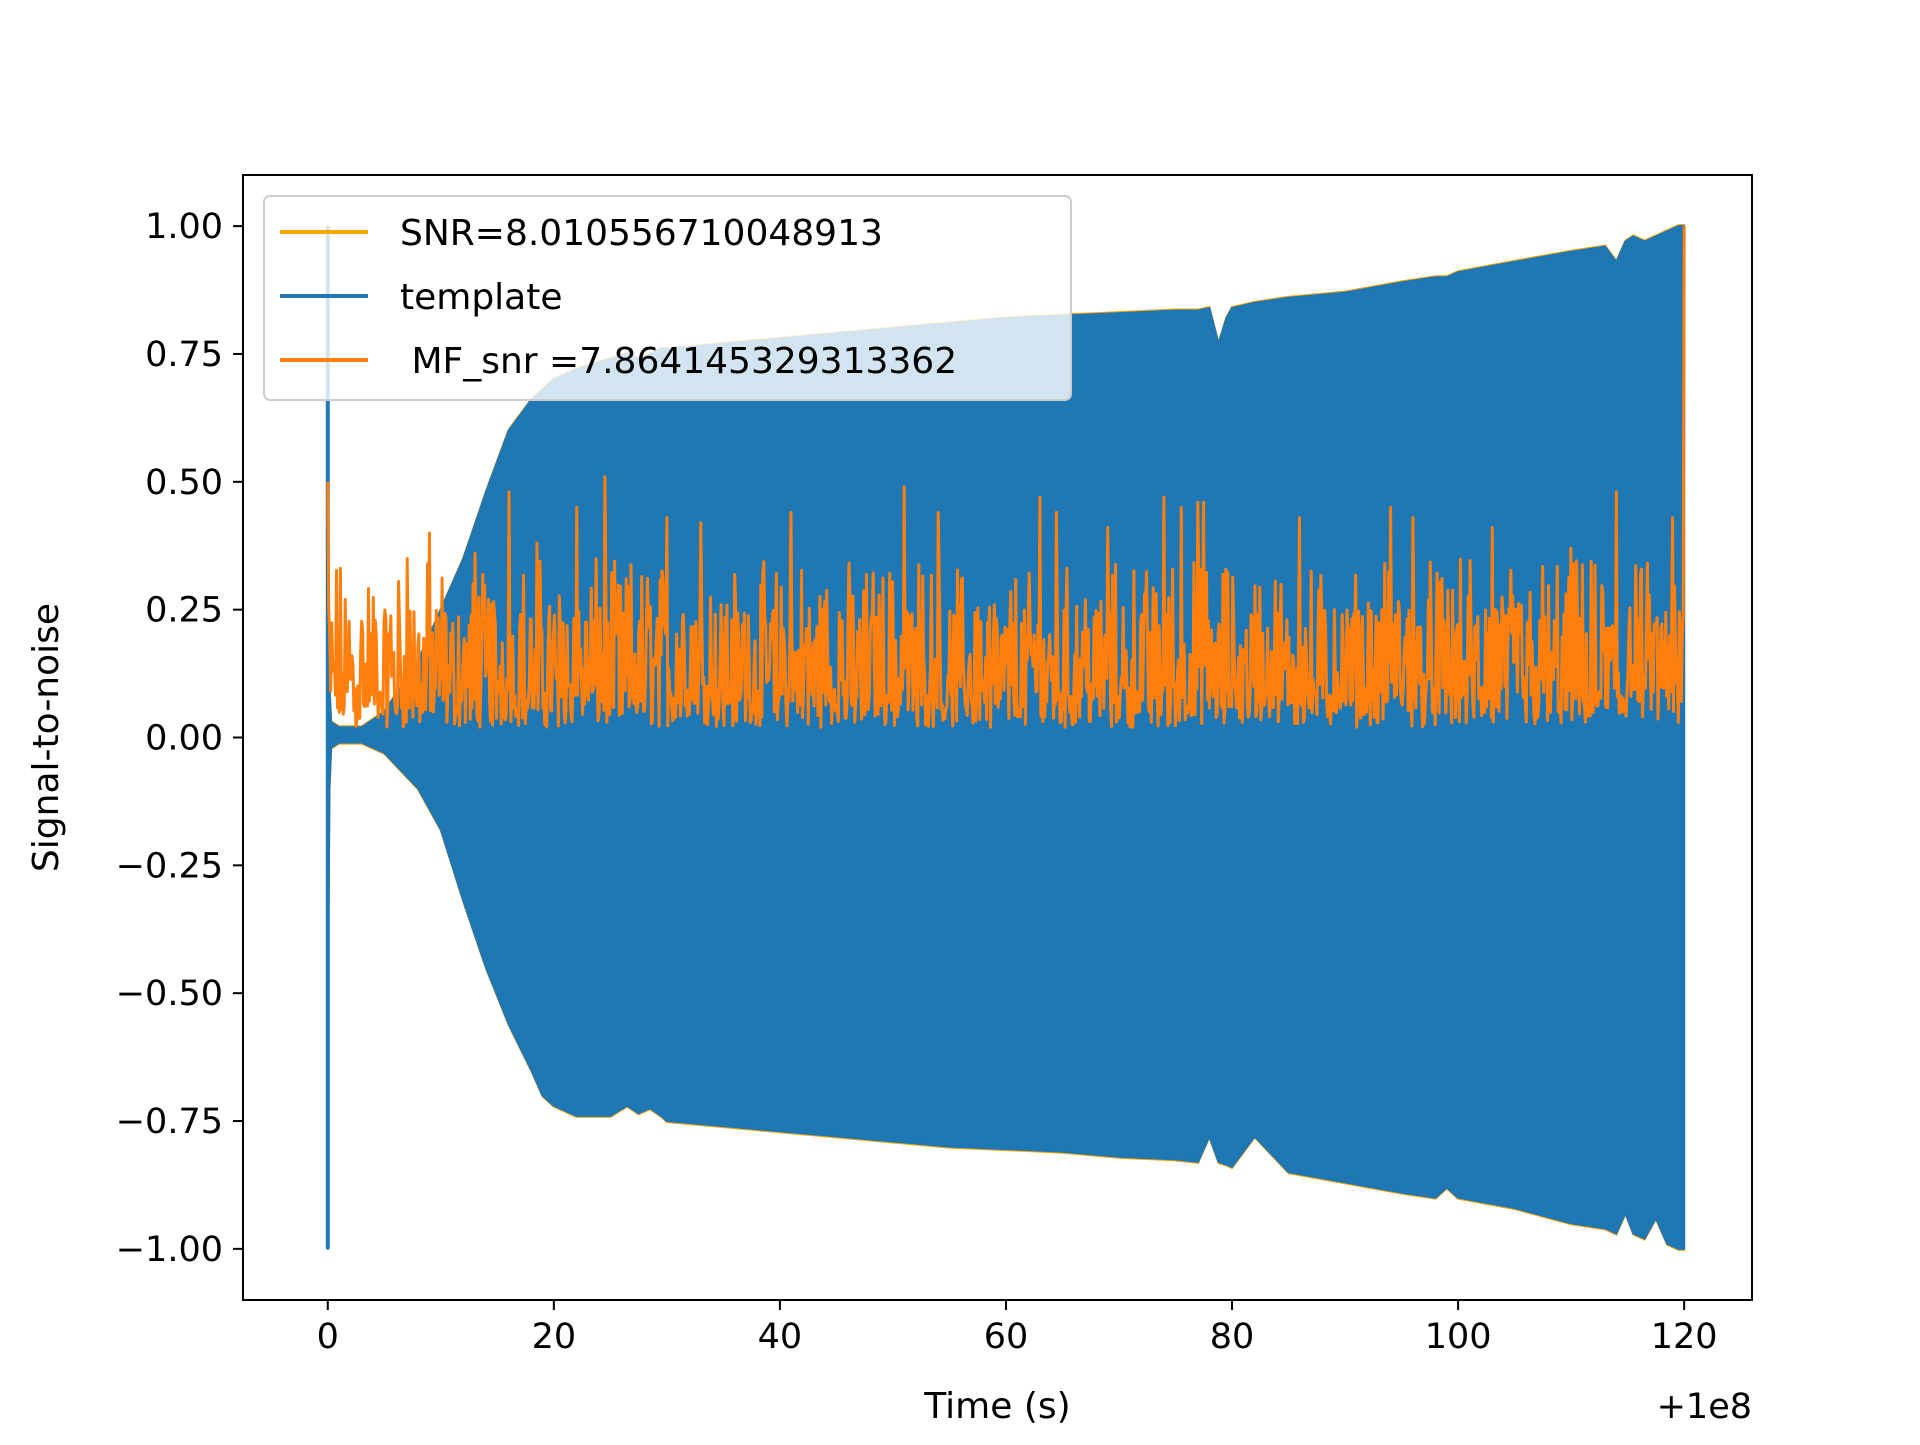 The height and width of the screenshot is (1445, 1920). I want to click on x-tick-label: 100, so click(1458, 1337).